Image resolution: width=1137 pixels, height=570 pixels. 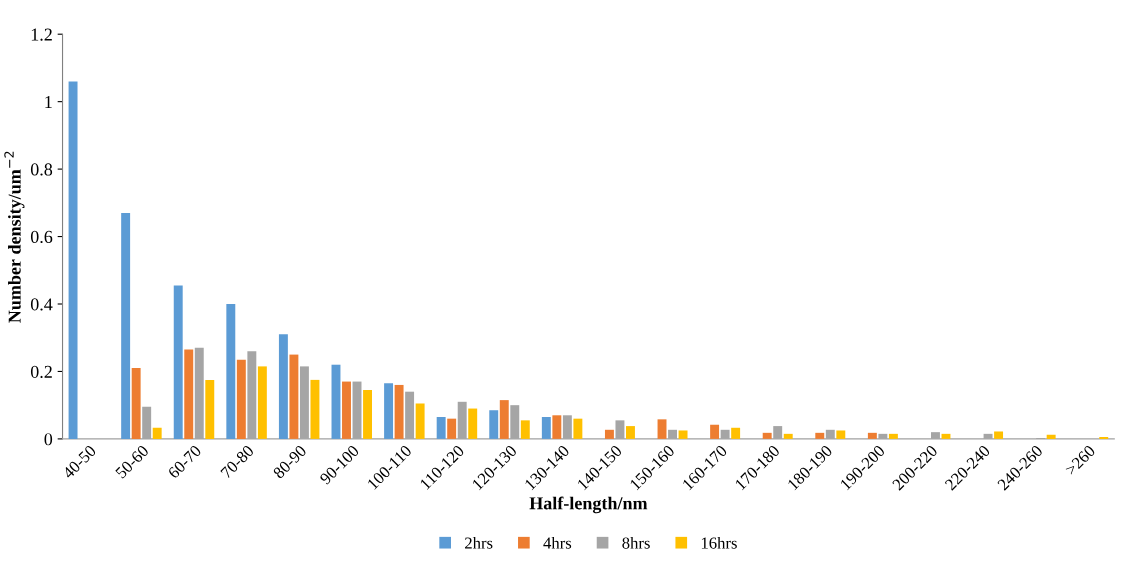 I want to click on y-tick-label: 0.6, so click(x=41, y=237).